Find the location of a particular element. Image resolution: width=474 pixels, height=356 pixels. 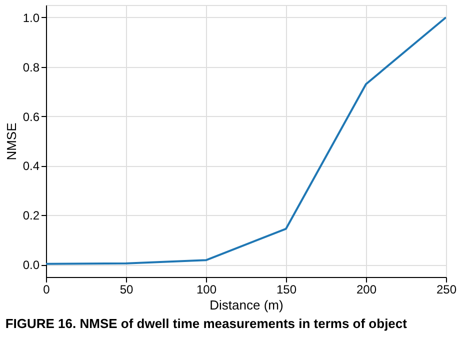

y-tick-label: 0.0 is located at coordinates (31, 265).